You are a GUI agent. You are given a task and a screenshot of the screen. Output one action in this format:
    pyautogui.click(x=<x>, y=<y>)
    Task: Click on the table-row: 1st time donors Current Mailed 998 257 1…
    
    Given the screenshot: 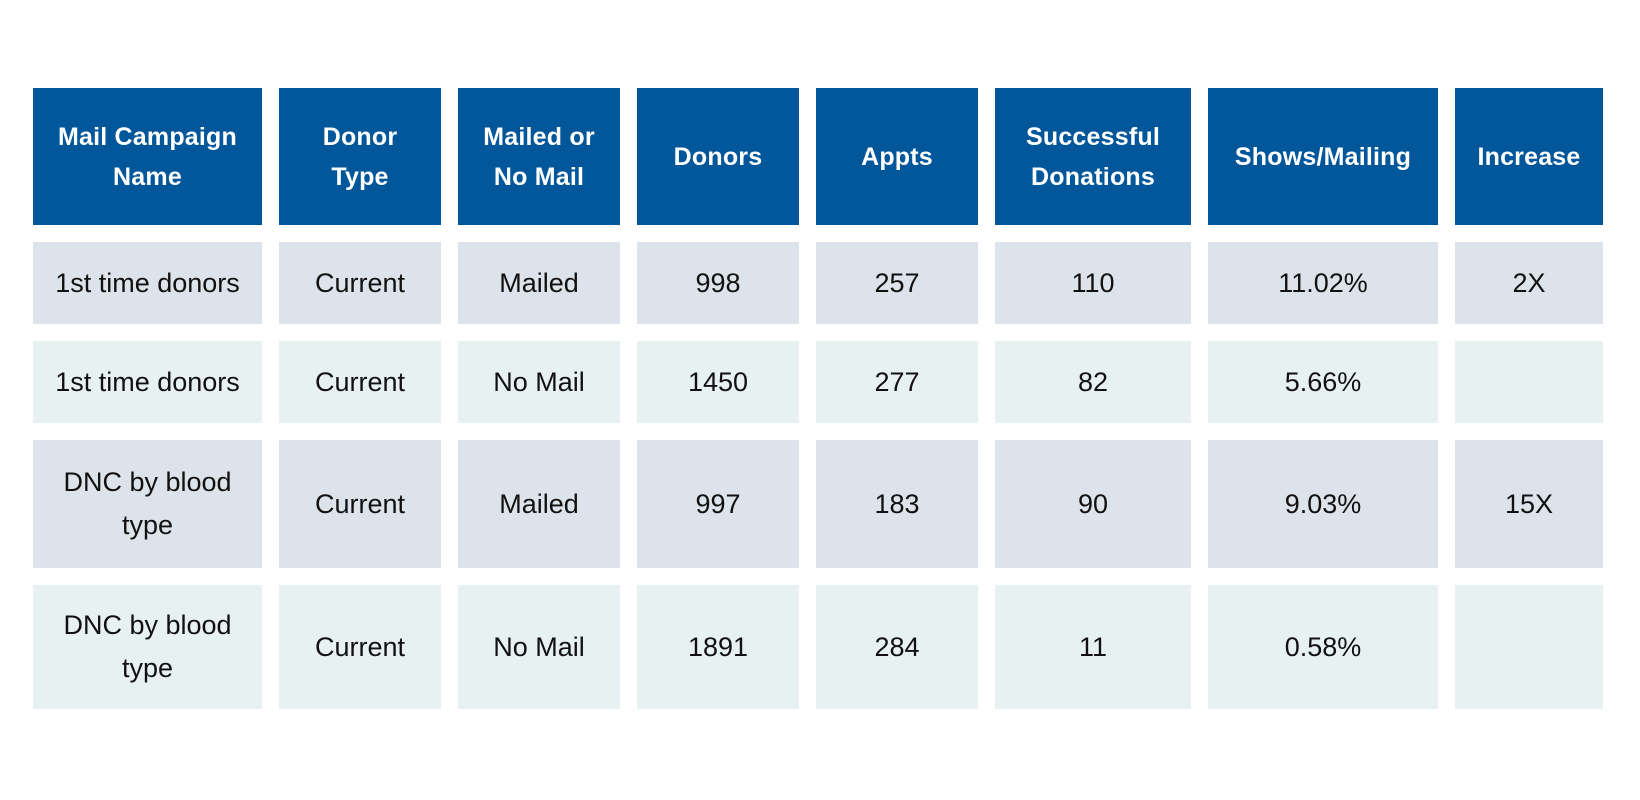 What is the action you would take?
    pyautogui.click(x=818, y=283)
    